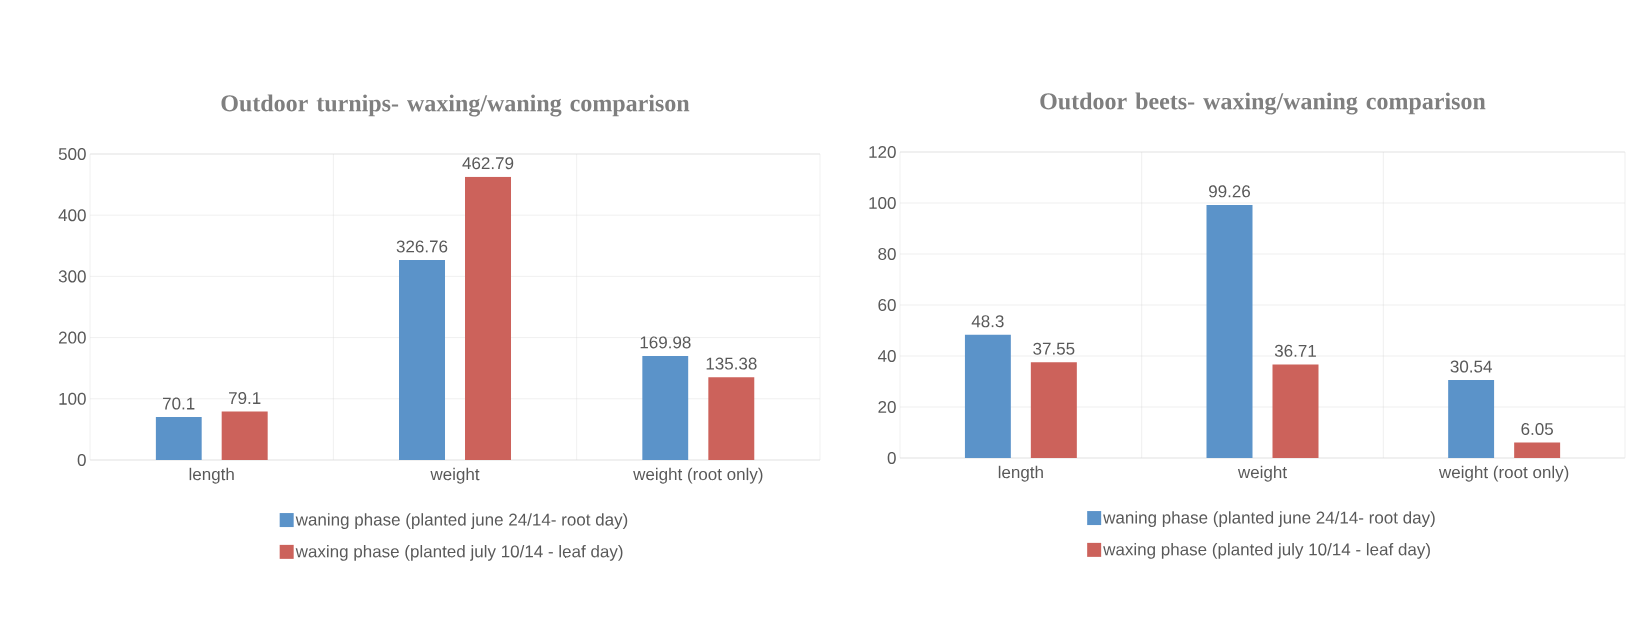 Image resolution: width=1634 pixels, height=632 pixels. What do you see at coordinates (72, 337) in the screenshot?
I see `y-tick-label: 200` at bounding box center [72, 337].